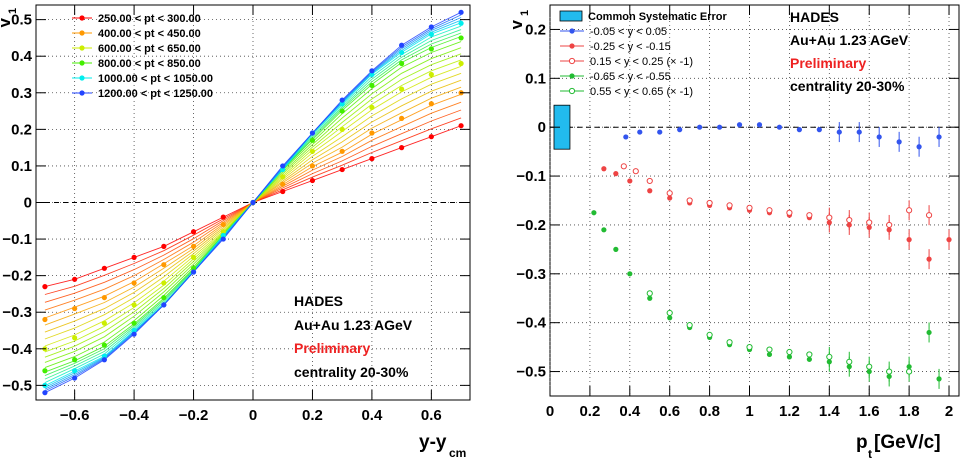  What do you see at coordinates (21, 20) in the screenshot?
I see `y-tick-label: 0.5` at bounding box center [21, 20].